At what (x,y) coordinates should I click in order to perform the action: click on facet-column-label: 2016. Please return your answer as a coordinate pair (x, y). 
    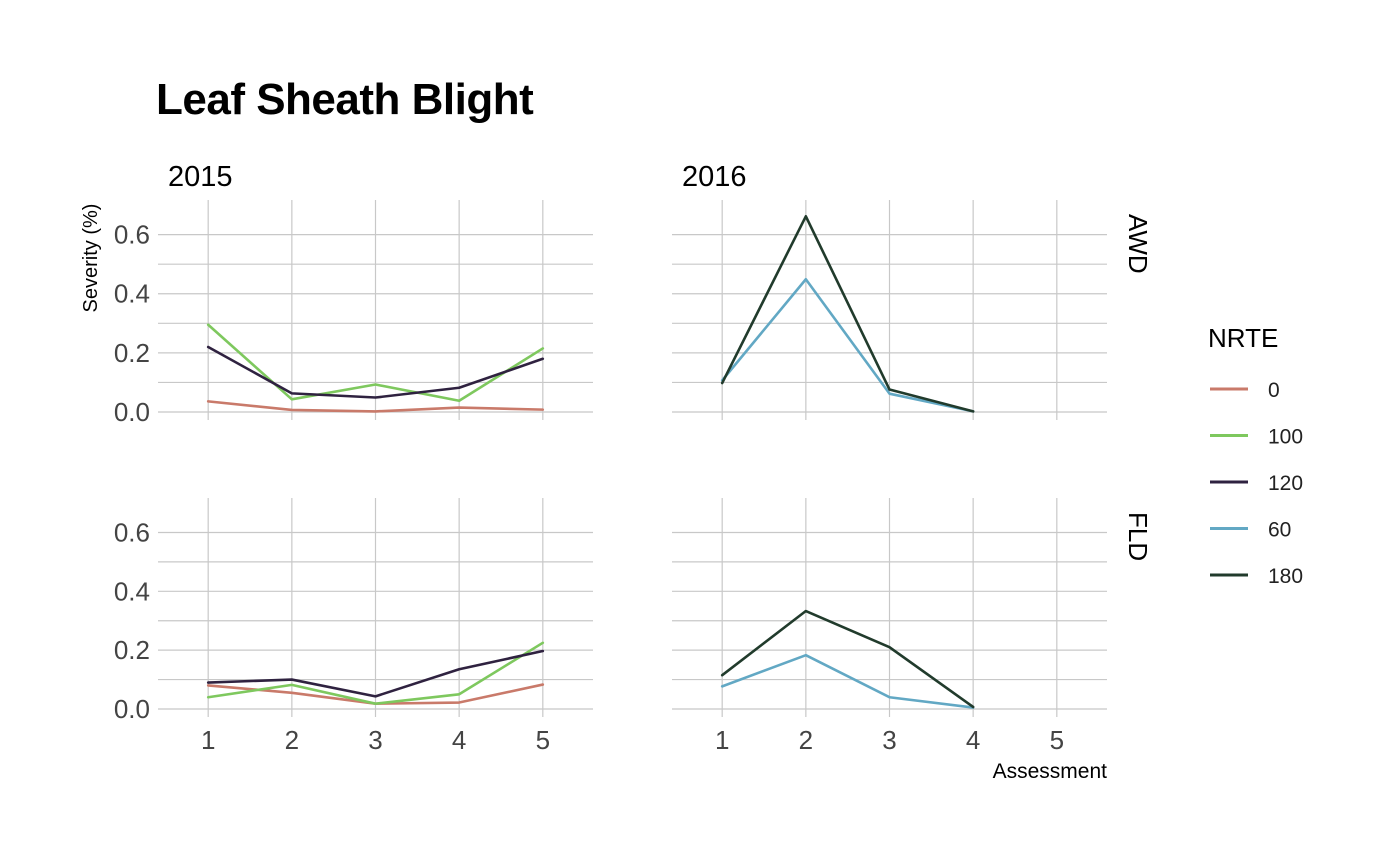
    Looking at the image, I should click on (714, 177).